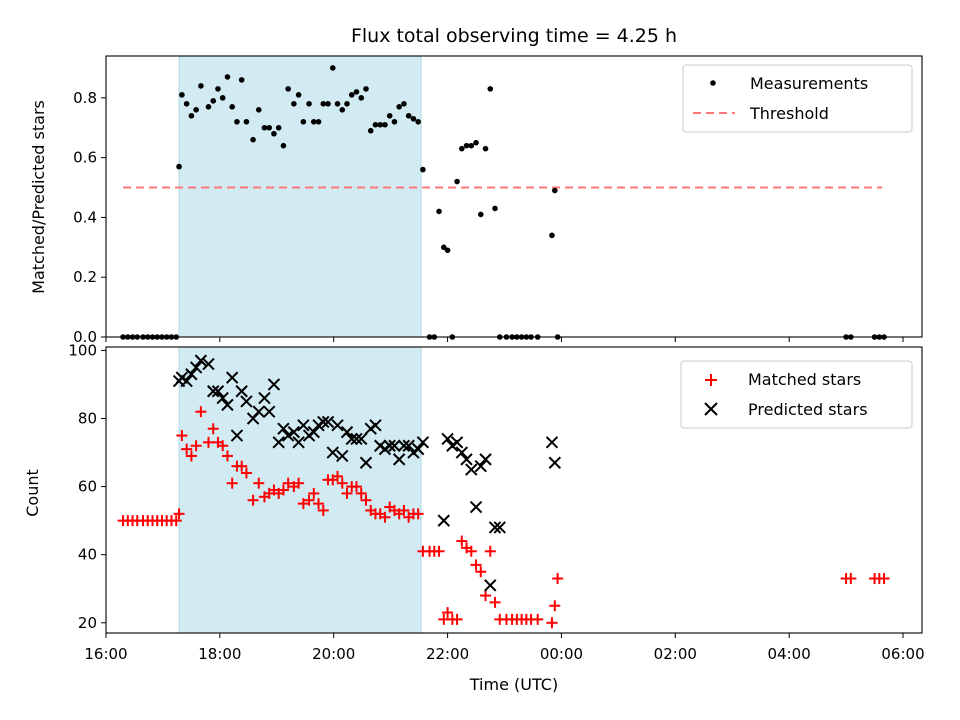  Describe the element at coordinates (38, 197) in the screenshot. I see `top-y-axis-label: Matched/Predicted stars` at that location.